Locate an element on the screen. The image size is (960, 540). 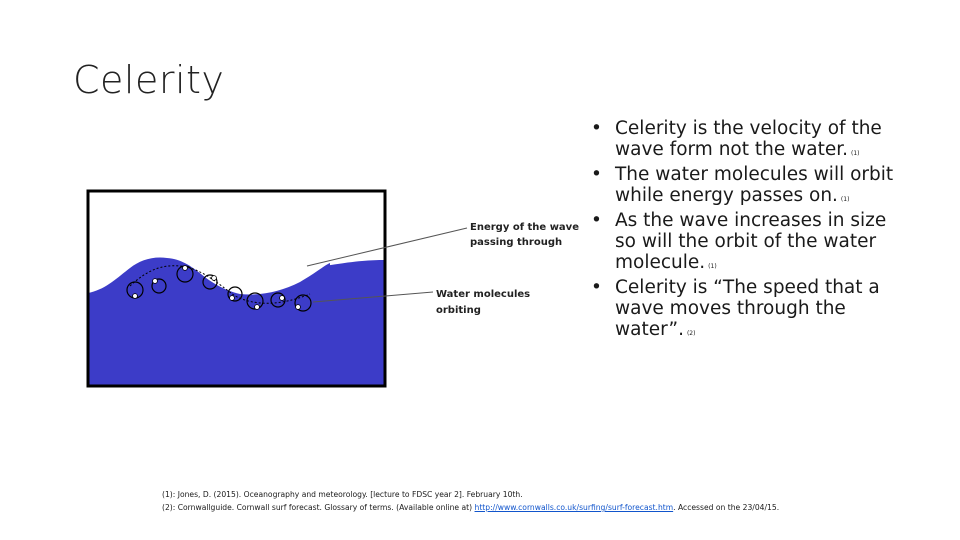
molecules-label-line1: Water molecules is located at coordinates (483, 294).